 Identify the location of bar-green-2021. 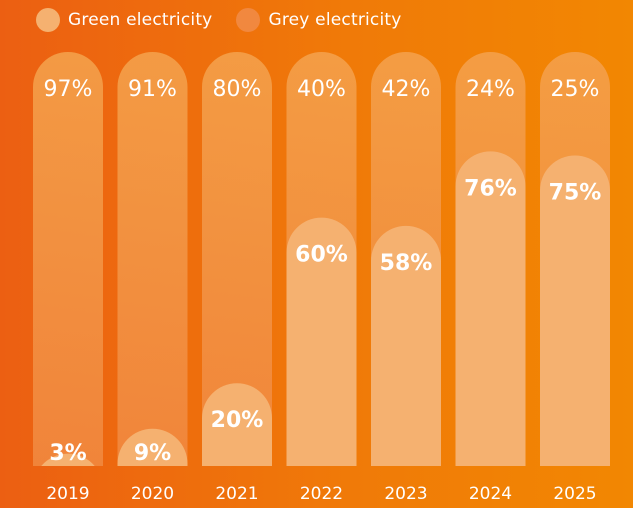
(237, 424).